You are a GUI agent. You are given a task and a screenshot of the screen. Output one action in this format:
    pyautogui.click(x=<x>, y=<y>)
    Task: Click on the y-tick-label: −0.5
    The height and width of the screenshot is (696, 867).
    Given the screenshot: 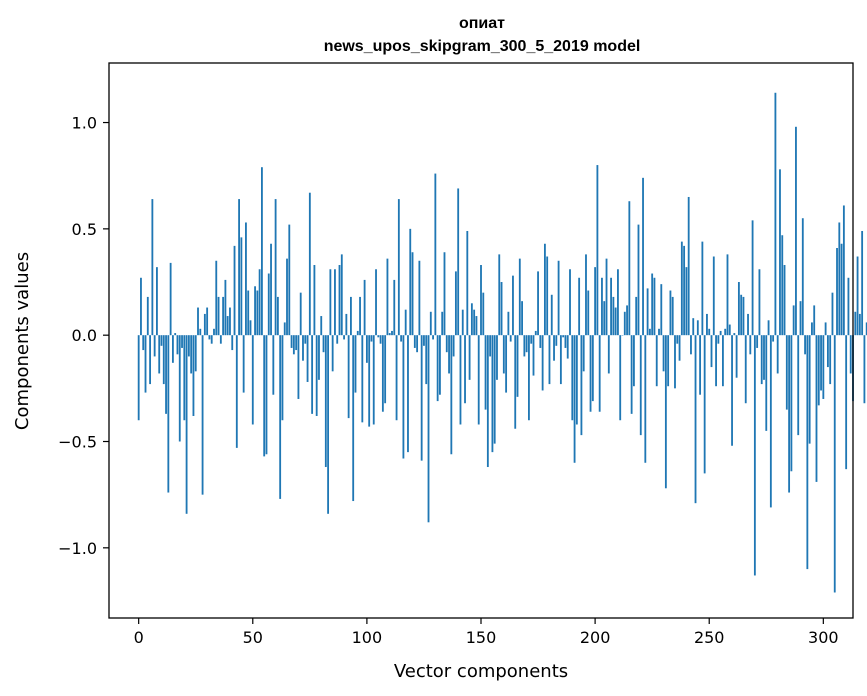 What is the action you would take?
    pyautogui.click(x=77, y=442)
    